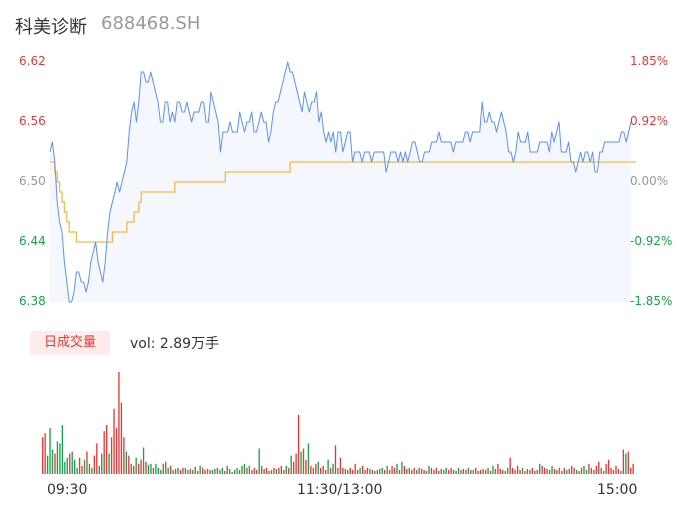 This screenshot has width=686, height=524. Describe the element at coordinates (340, 490) in the screenshot. I see `x-tick-midday: 11:30/13:00` at that location.